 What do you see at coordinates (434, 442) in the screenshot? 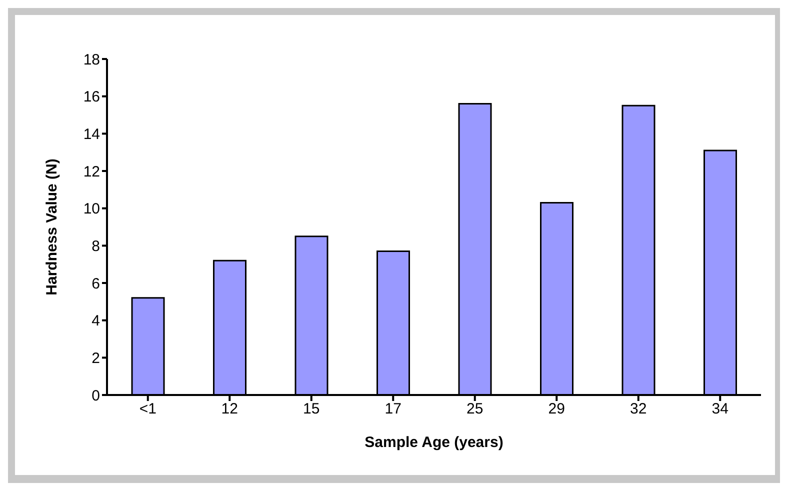
I see `x-axis-title: Sample Age (years)` at bounding box center [434, 442].